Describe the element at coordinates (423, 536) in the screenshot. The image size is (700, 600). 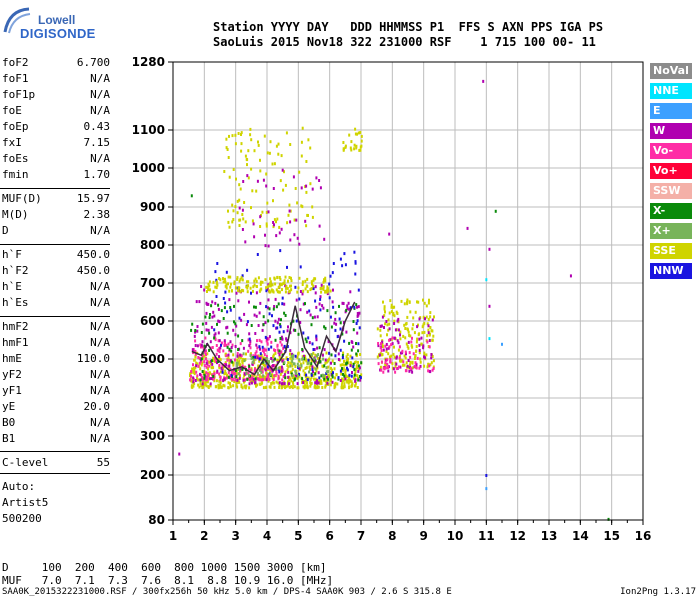
I see `x-tick-label: 9` at that location.